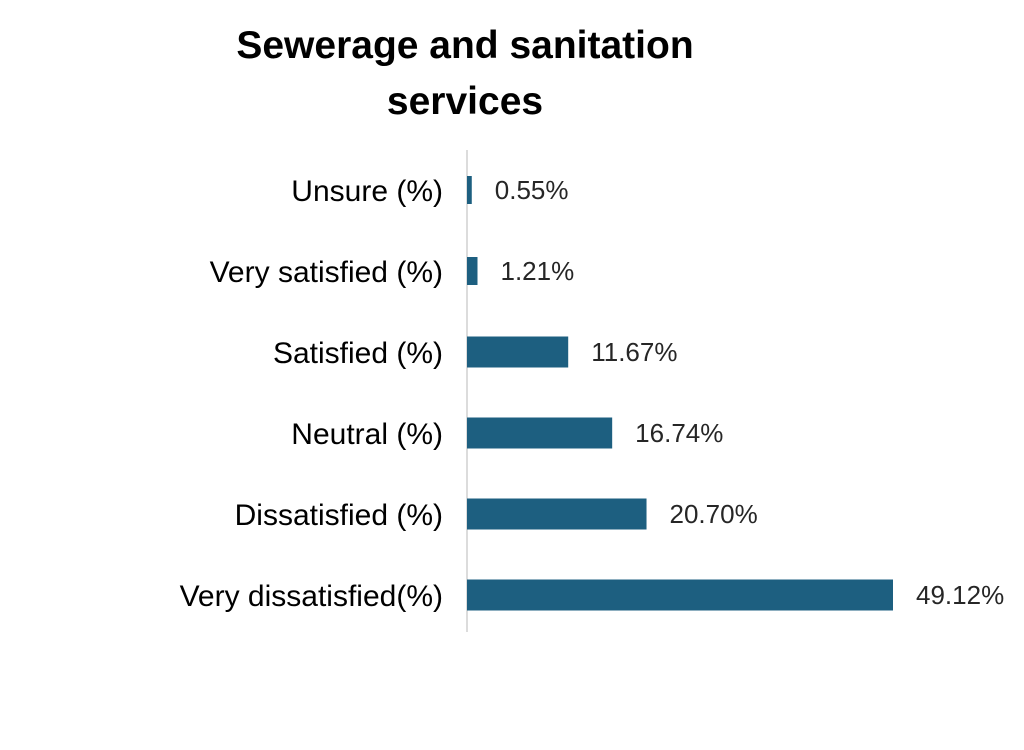 This screenshot has width=1024, height=750. Describe the element at coordinates (358, 353) in the screenshot. I see `category-label: Satisfied (%)` at that location.